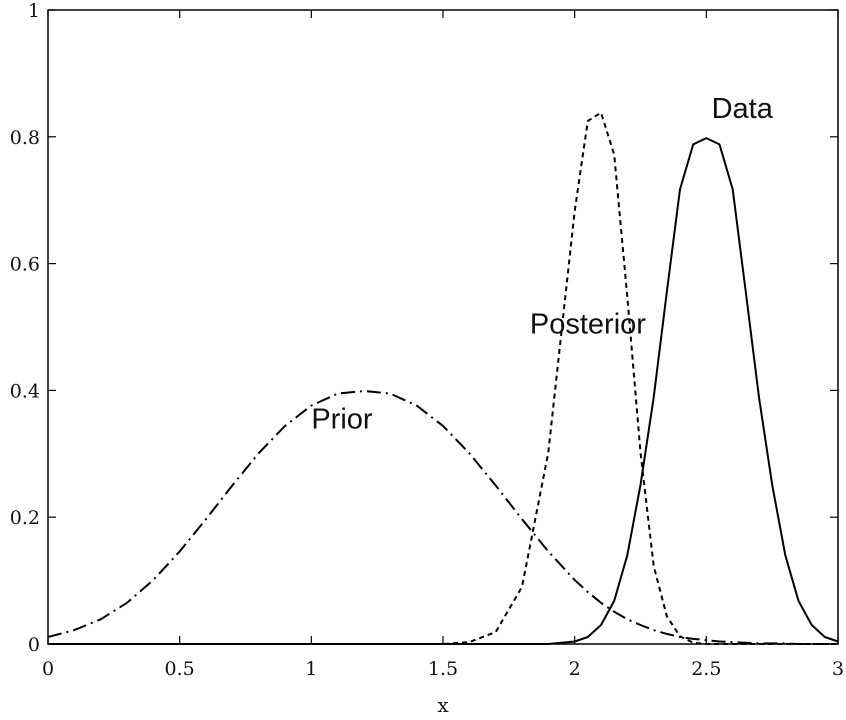 This screenshot has width=846, height=720. What do you see at coordinates (575, 669) in the screenshot?
I see `x-tick-label: 2` at bounding box center [575, 669].